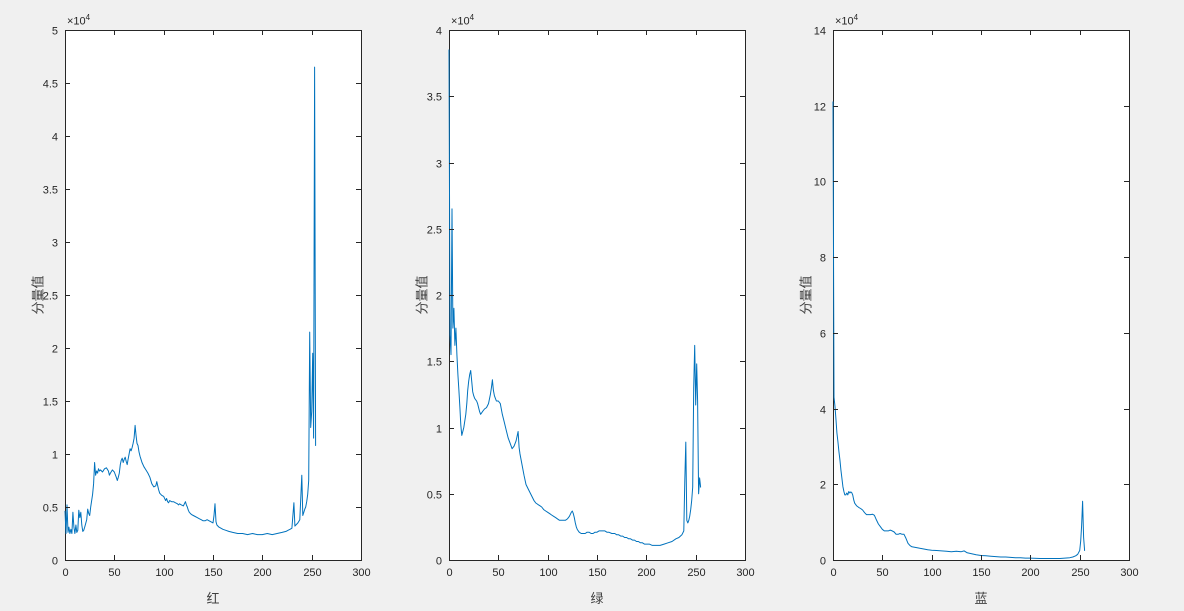 The height and width of the screenshot is (611, 1184). Describe the element at coordinates (820, 108) in the screenshot. I see `y-tick-label: 12` at that location.